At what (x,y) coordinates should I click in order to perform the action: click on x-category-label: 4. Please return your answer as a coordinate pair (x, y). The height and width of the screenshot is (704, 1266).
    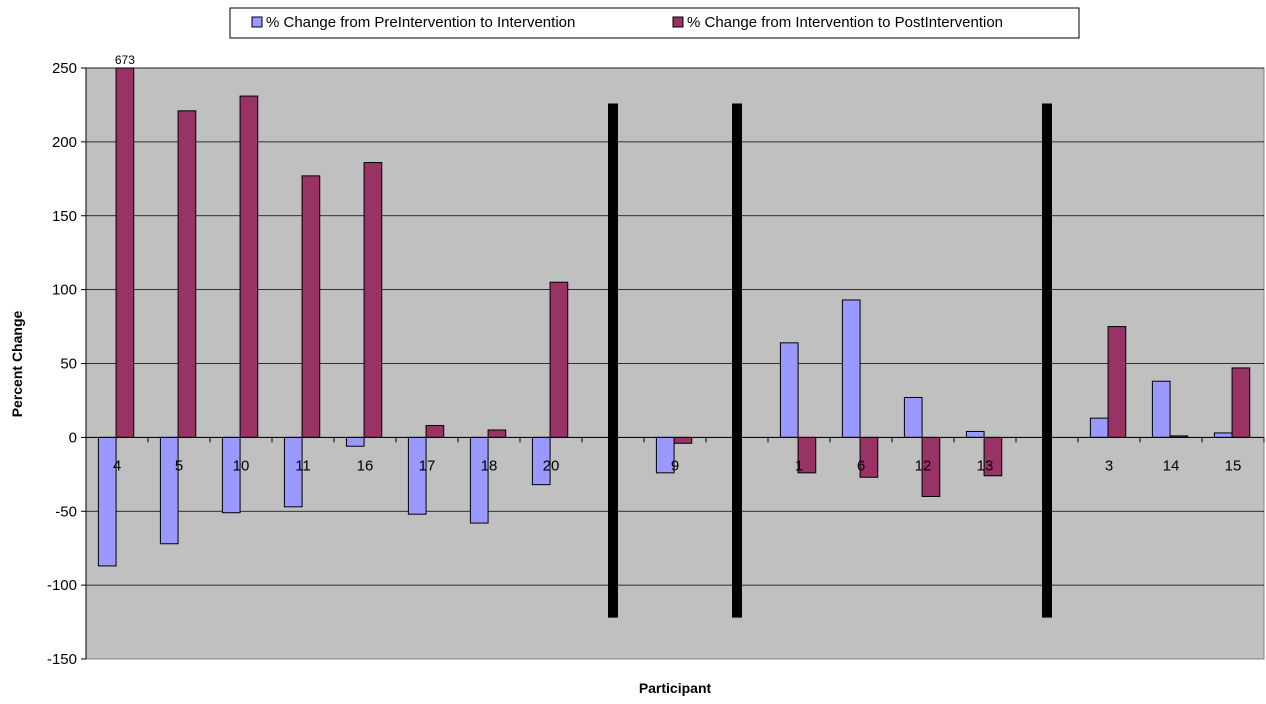
    Looking at the image, I should click on (117, 465).